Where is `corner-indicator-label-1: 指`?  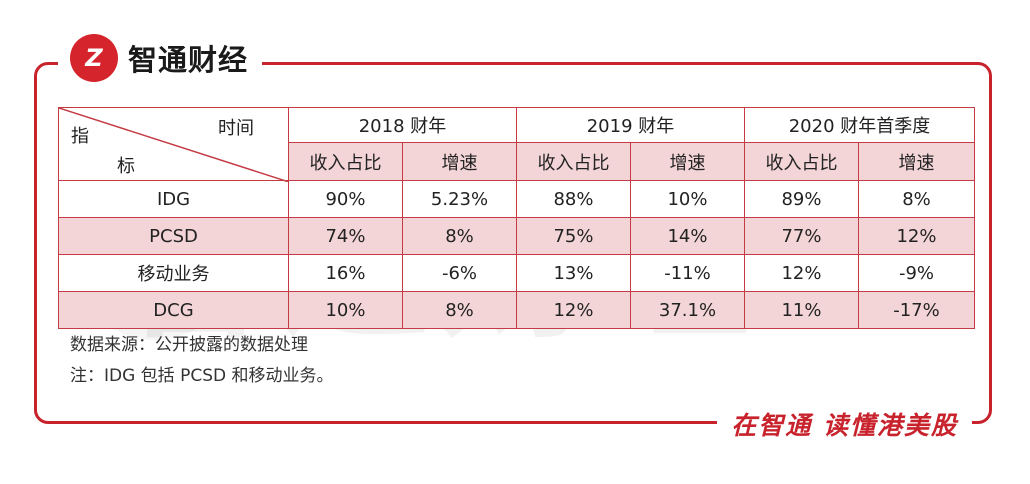
corner-indicator-label-1: 指 is located at coordinates (80, 136).